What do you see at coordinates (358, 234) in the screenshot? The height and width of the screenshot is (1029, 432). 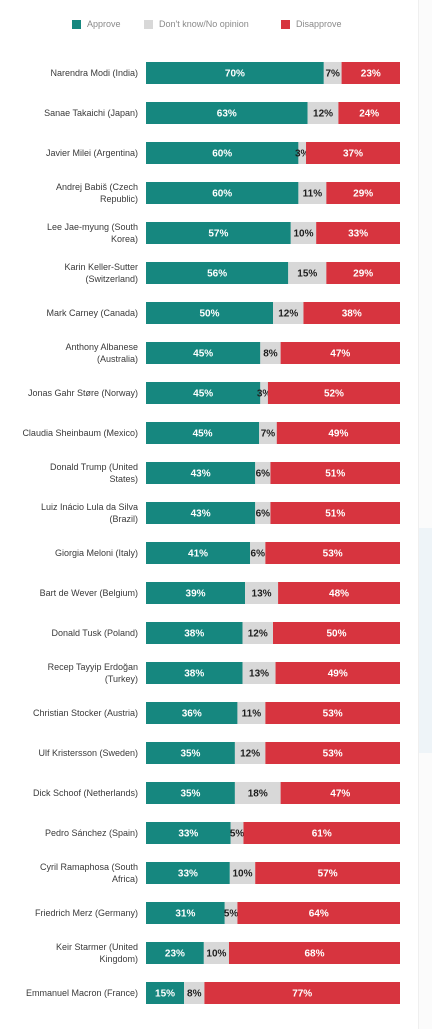 I see `value-label-disapprove: 33%` at bounding box center [358, 234].